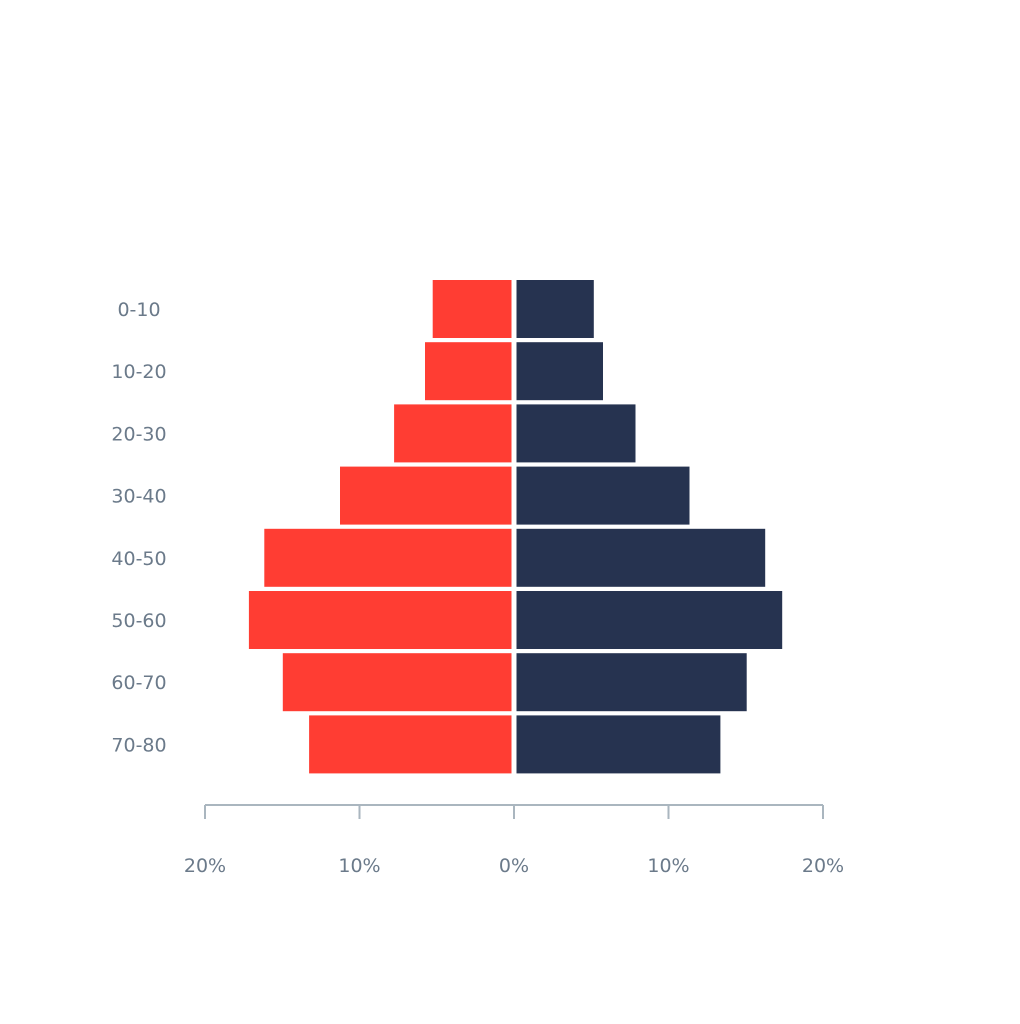  I want to click on category-label-2: 20-30, so click(138, 434).